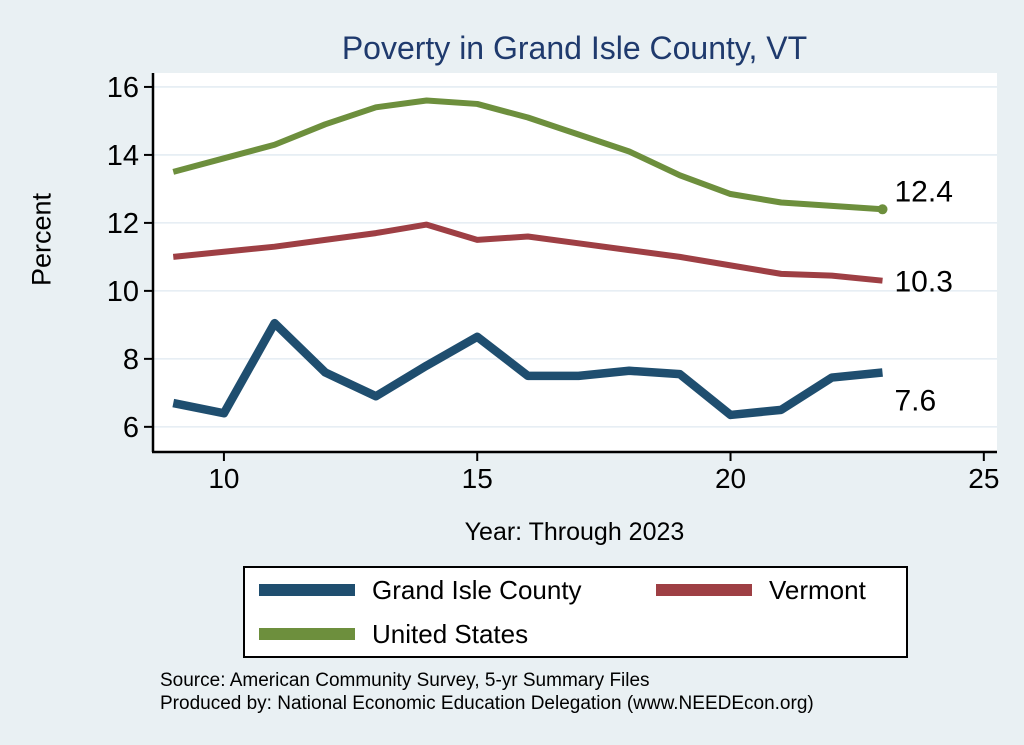  What do you see at coordinates (131, 360) in the screenshot?
I see `y-tick-label-8: 8` at bounding box center [131, 360].